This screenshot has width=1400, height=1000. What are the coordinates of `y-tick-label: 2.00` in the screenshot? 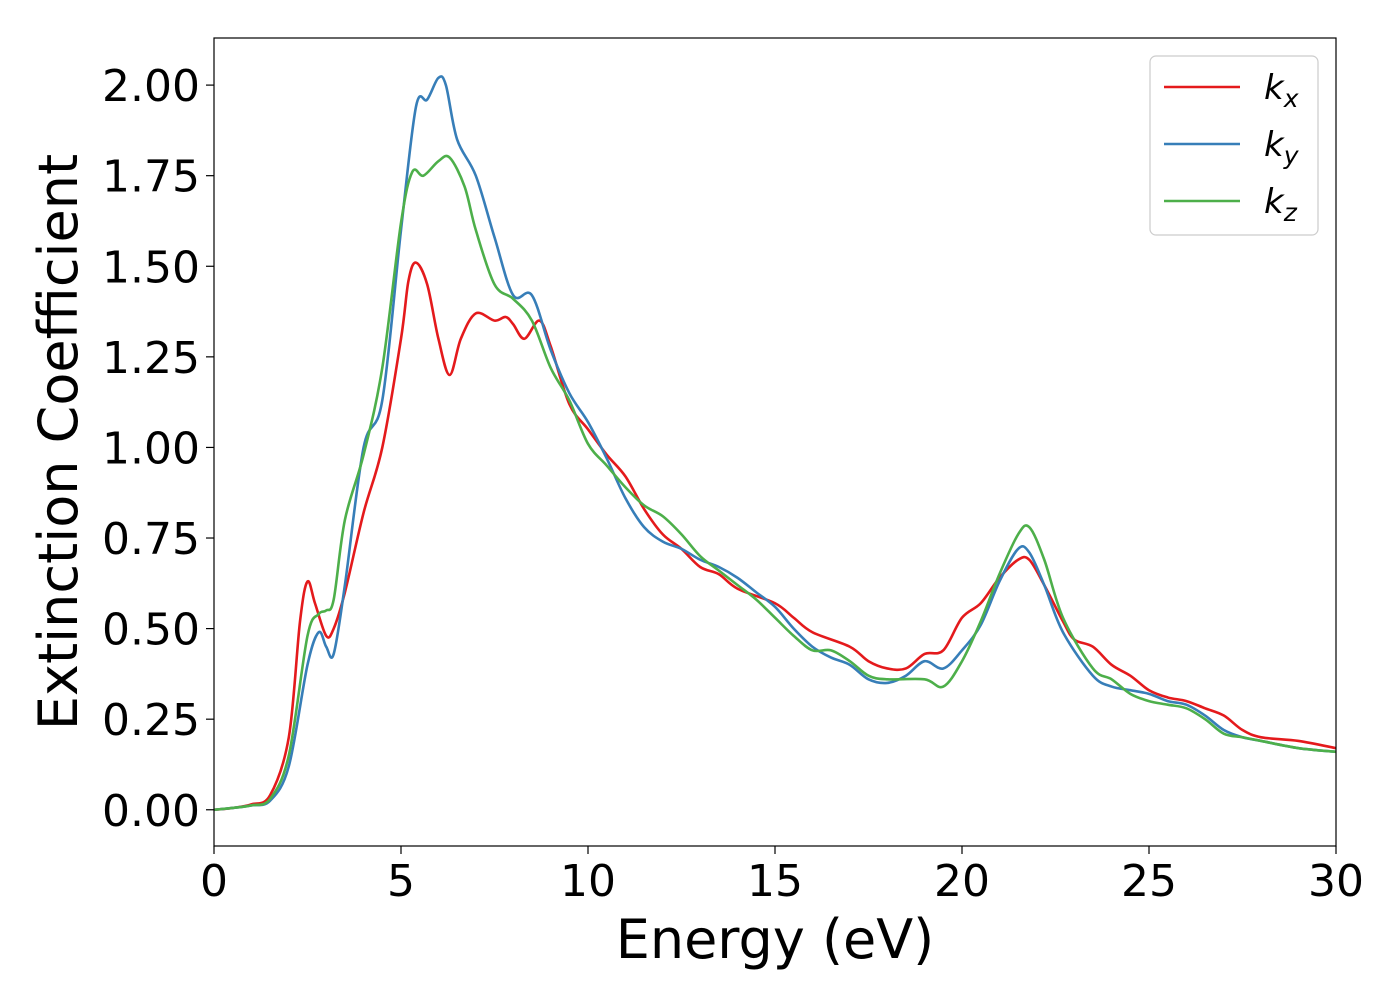 It's located at (151, 86).